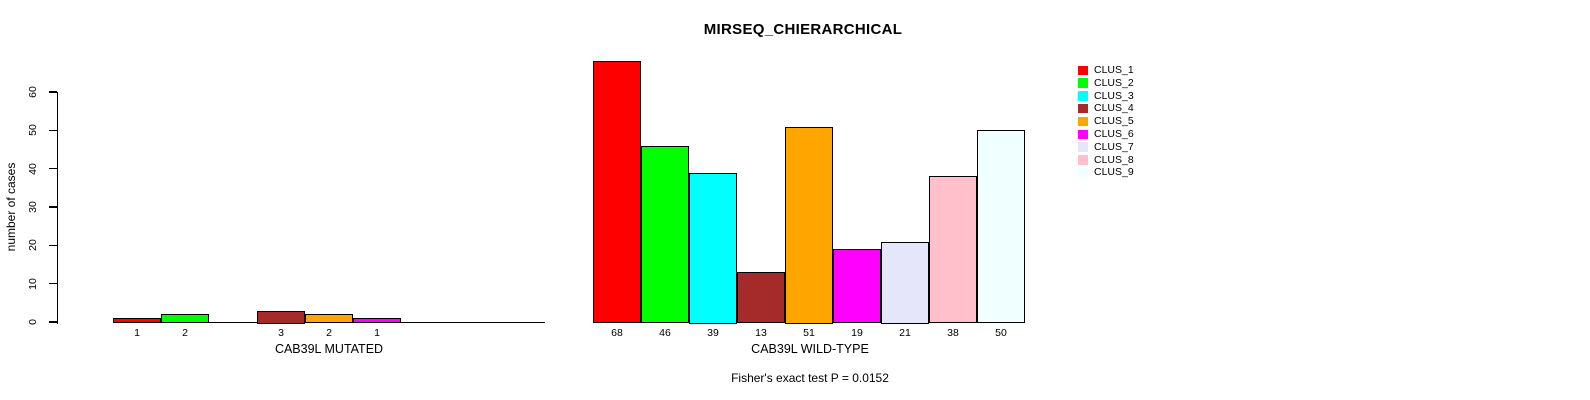  Describe the element at coordinates (803, 29) in the screenshot. I see `chart-title: MIRSEQ_CHIERARCHICAL` at that location.